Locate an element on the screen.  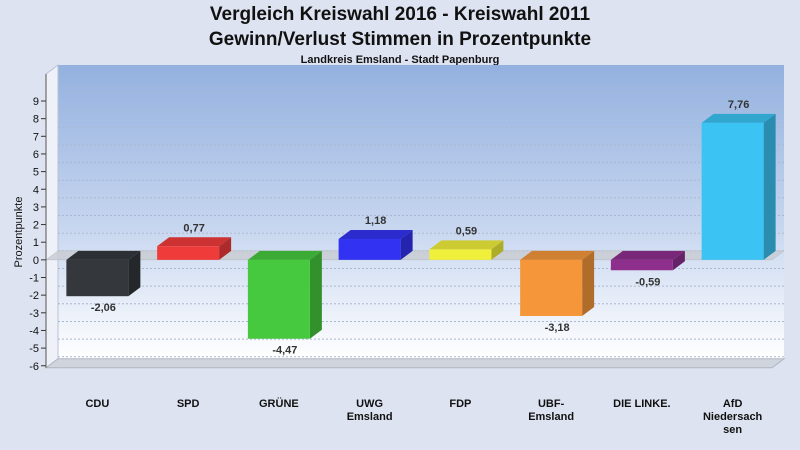
chart-subtitle: Gewinn/Verlust Stimmen in Prozentpunkte is located at coordinates (400, 39).